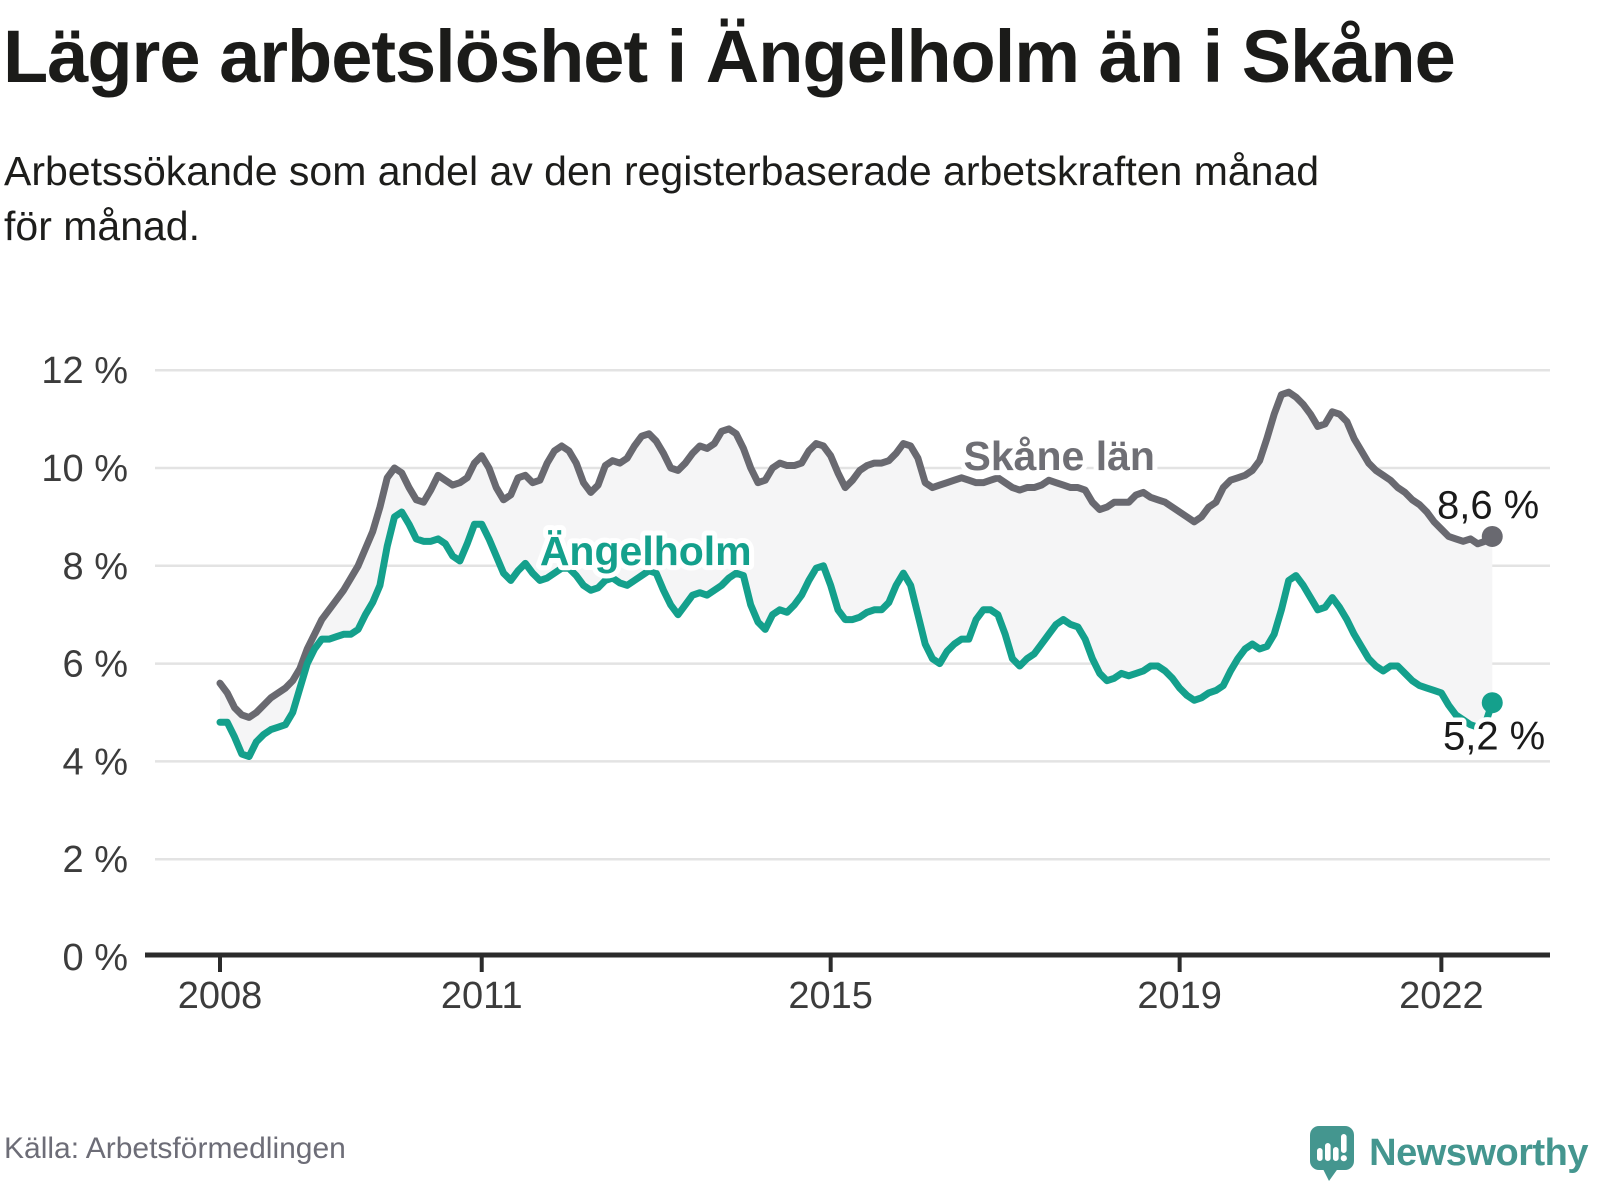 This screenshot has width=1600, height=1200. I want to click on newsworthy-logo: Newsworthy, so click(1448, 1153).